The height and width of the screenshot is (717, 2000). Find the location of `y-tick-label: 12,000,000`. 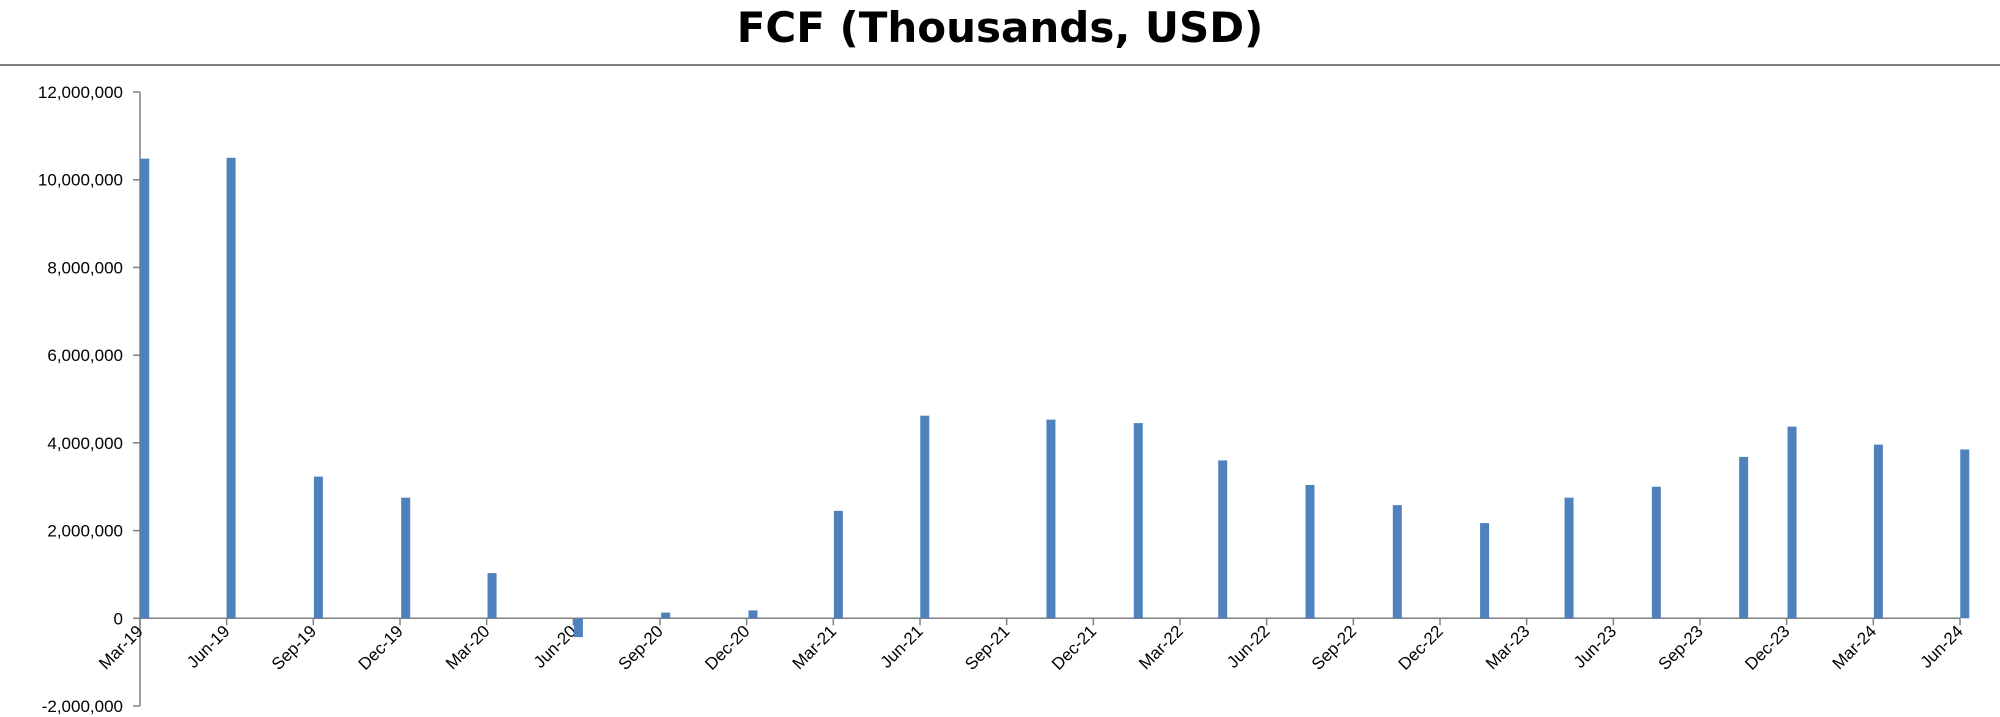

y-tick-label: 12,000,000 is located at coordinates (80, 92).